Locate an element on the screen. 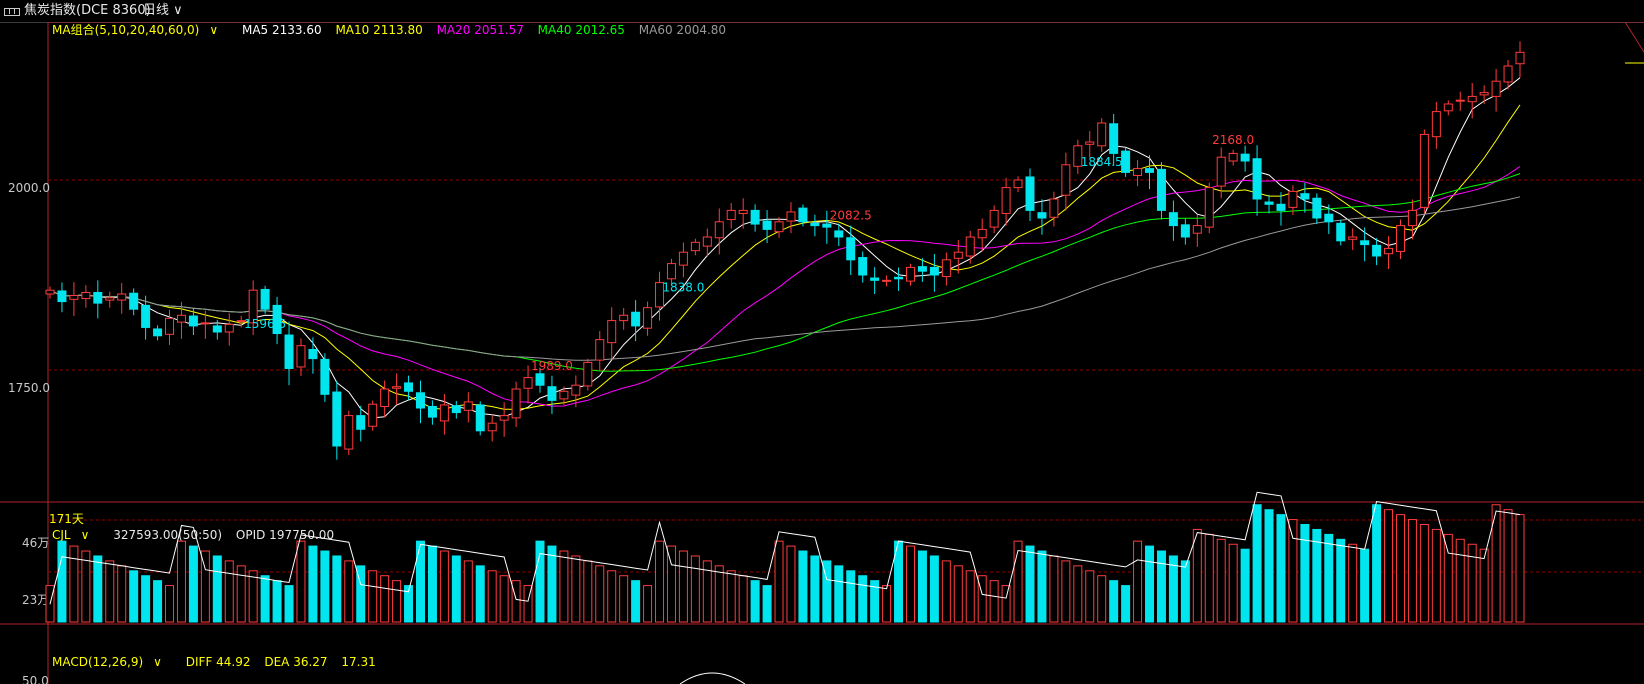  ma20-value: MA20 2051.57 is located at coordinates (480, 30).